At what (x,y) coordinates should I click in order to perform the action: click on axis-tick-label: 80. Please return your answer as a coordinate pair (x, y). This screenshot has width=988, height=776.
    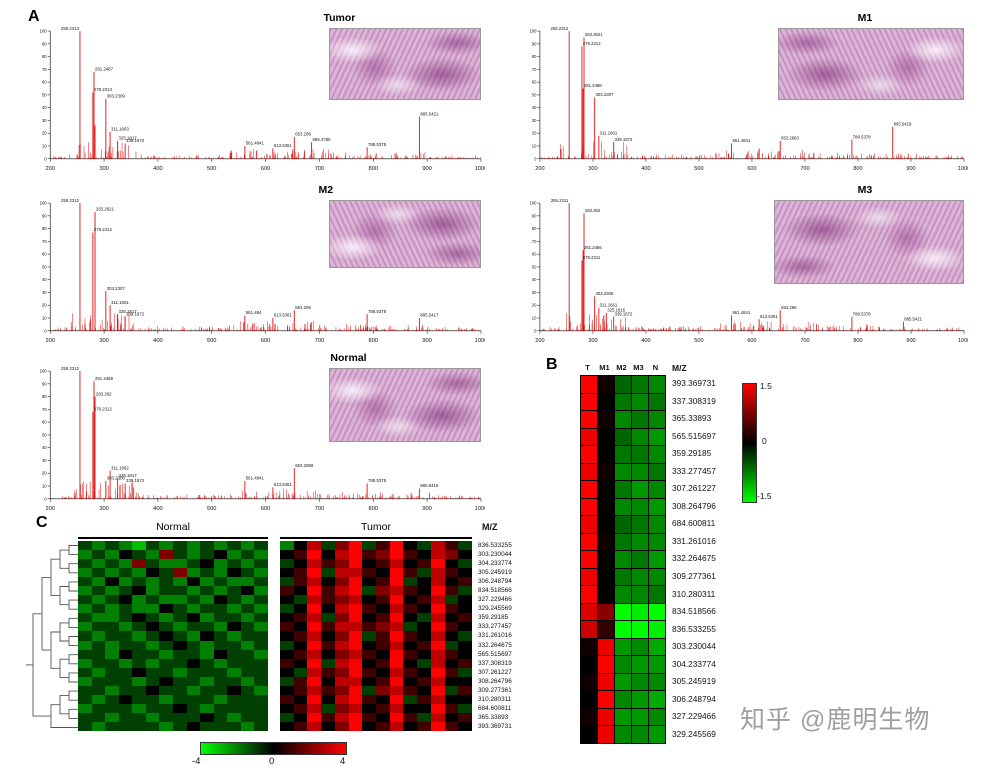
    Looking at the image, I should click on (44, 56).